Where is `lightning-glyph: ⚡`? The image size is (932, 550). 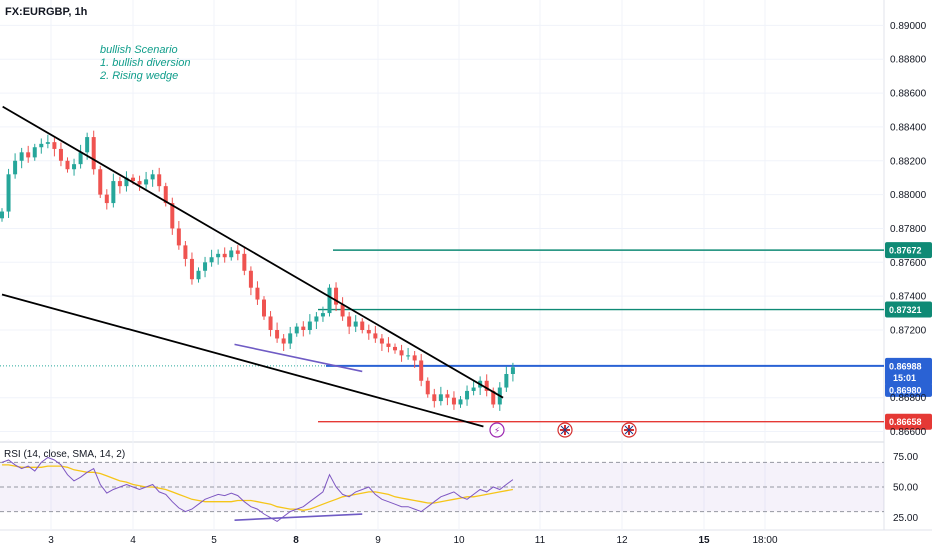
lightning-glyph: ⚡ is located at coordinates (497, 431).